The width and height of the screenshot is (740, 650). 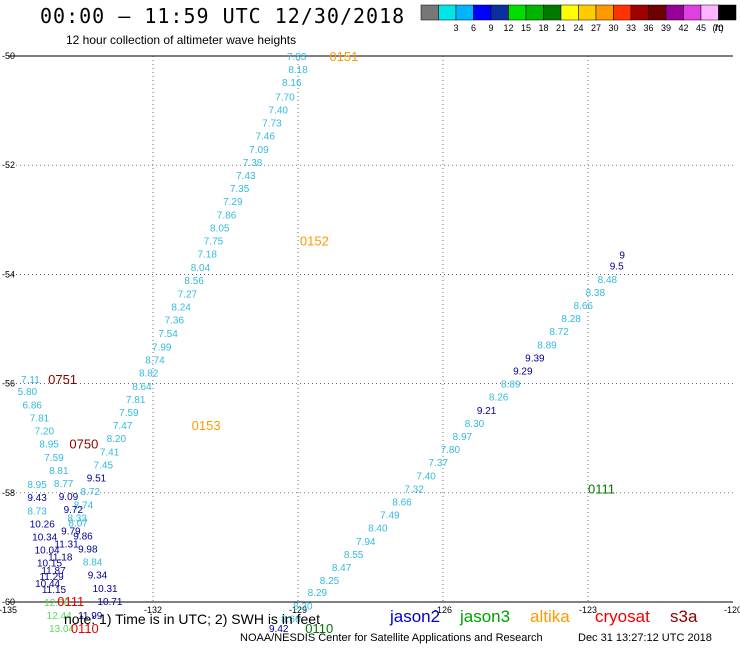 I want to click on wave-height-value: 10.44, so click(x=47, y=584).